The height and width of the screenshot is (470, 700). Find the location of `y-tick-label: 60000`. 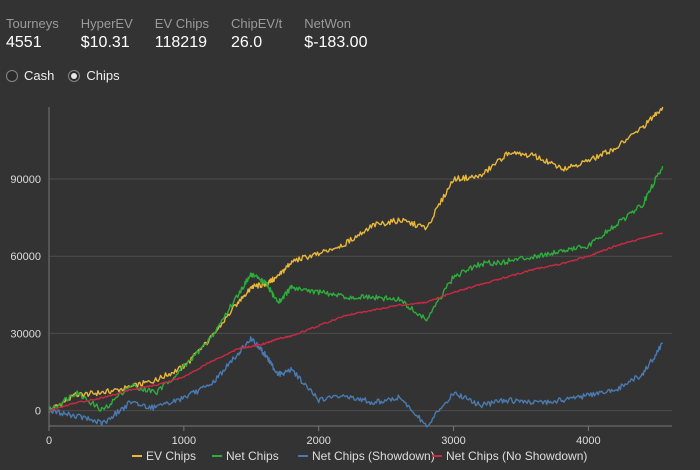

y-tick-label: 60000 is located at coordinates (25, 257).